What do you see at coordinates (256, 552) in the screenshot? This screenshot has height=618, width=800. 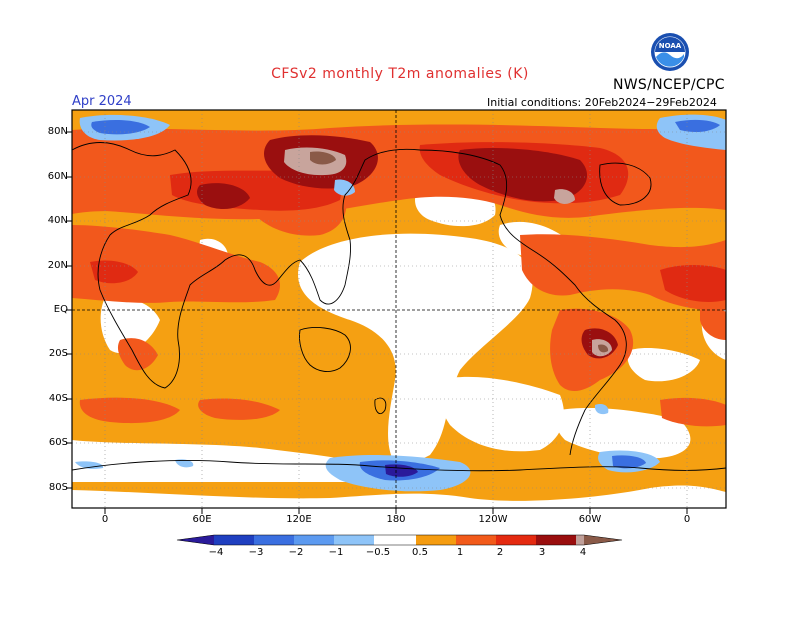 I see `colorbar-label: −3` at bounding box center [256, 552].